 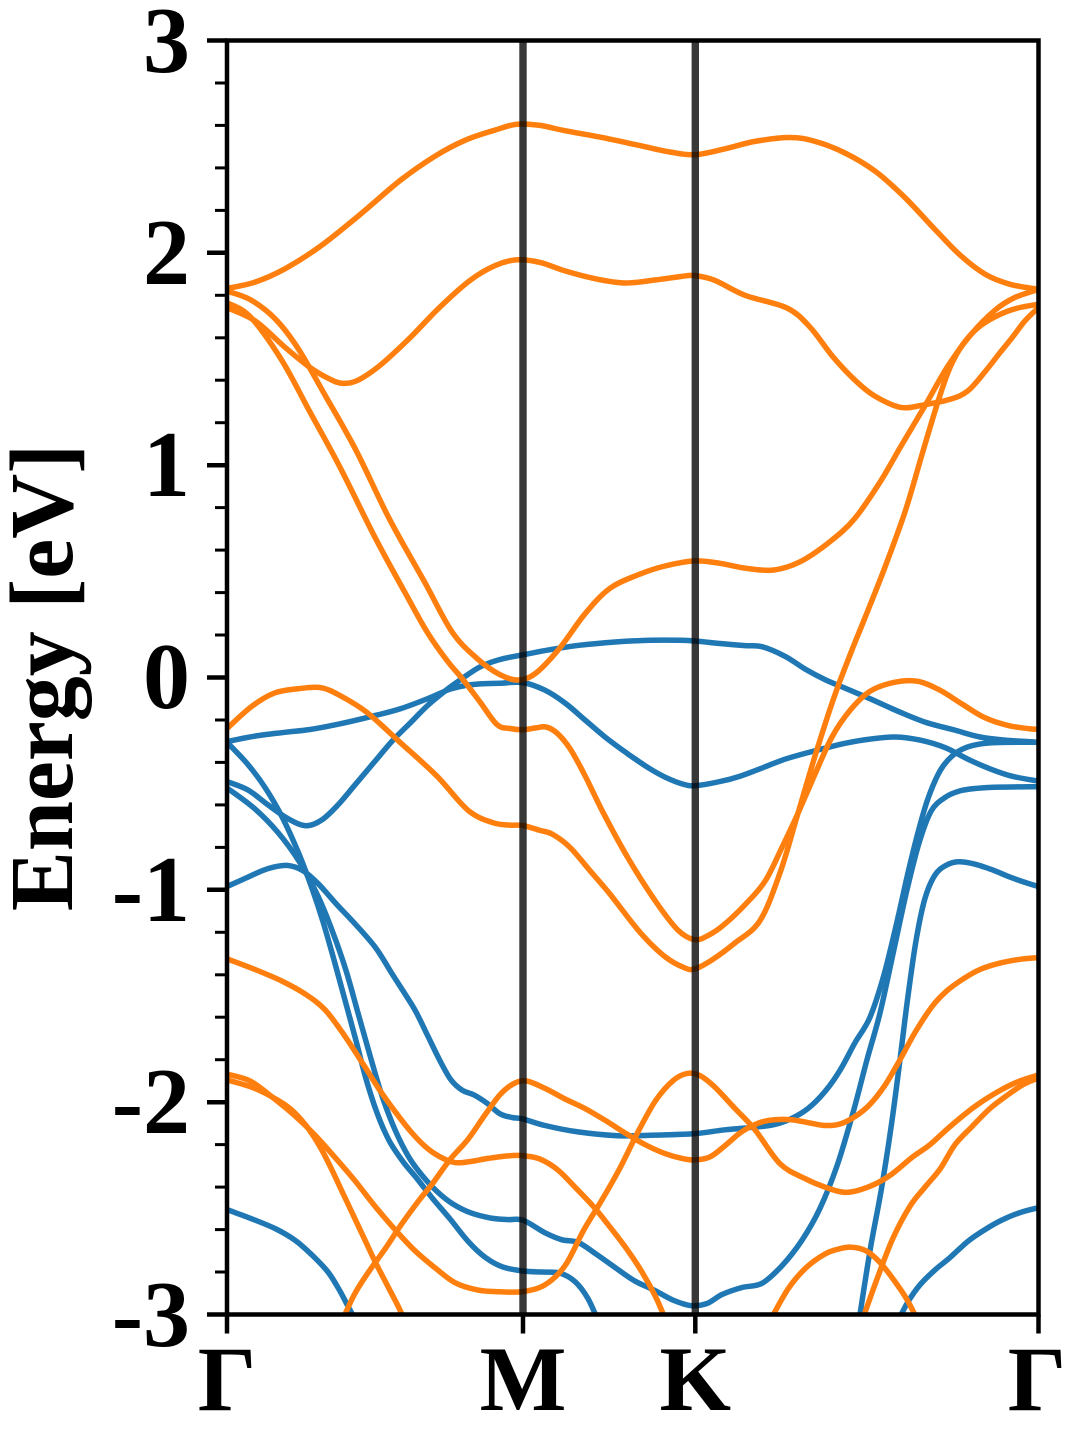 I want to click on svg-text: -1, so click(x=151, y=890).